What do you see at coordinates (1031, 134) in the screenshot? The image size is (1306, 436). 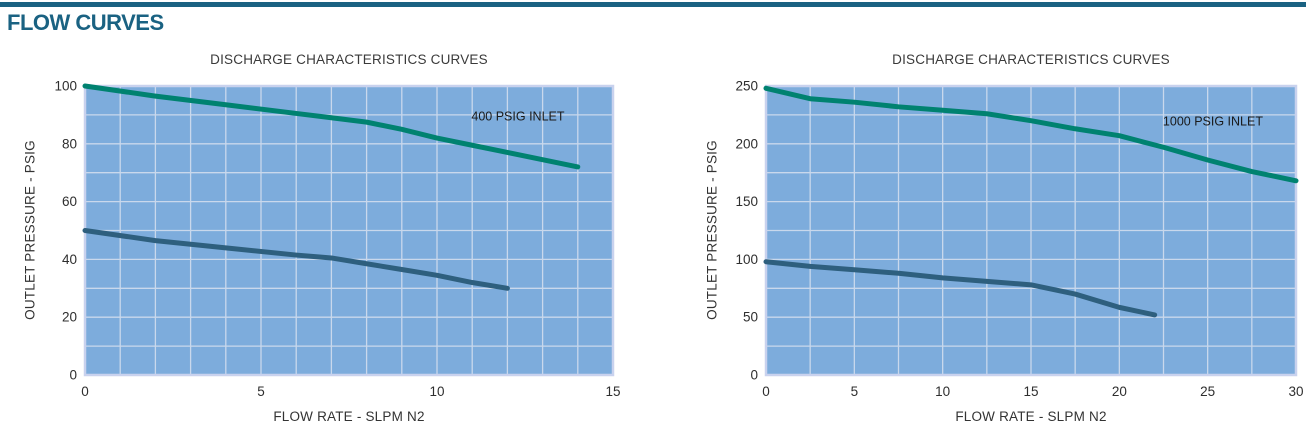 I see `curve-1000-psig-inlet` at bounding box center [1031, 134].